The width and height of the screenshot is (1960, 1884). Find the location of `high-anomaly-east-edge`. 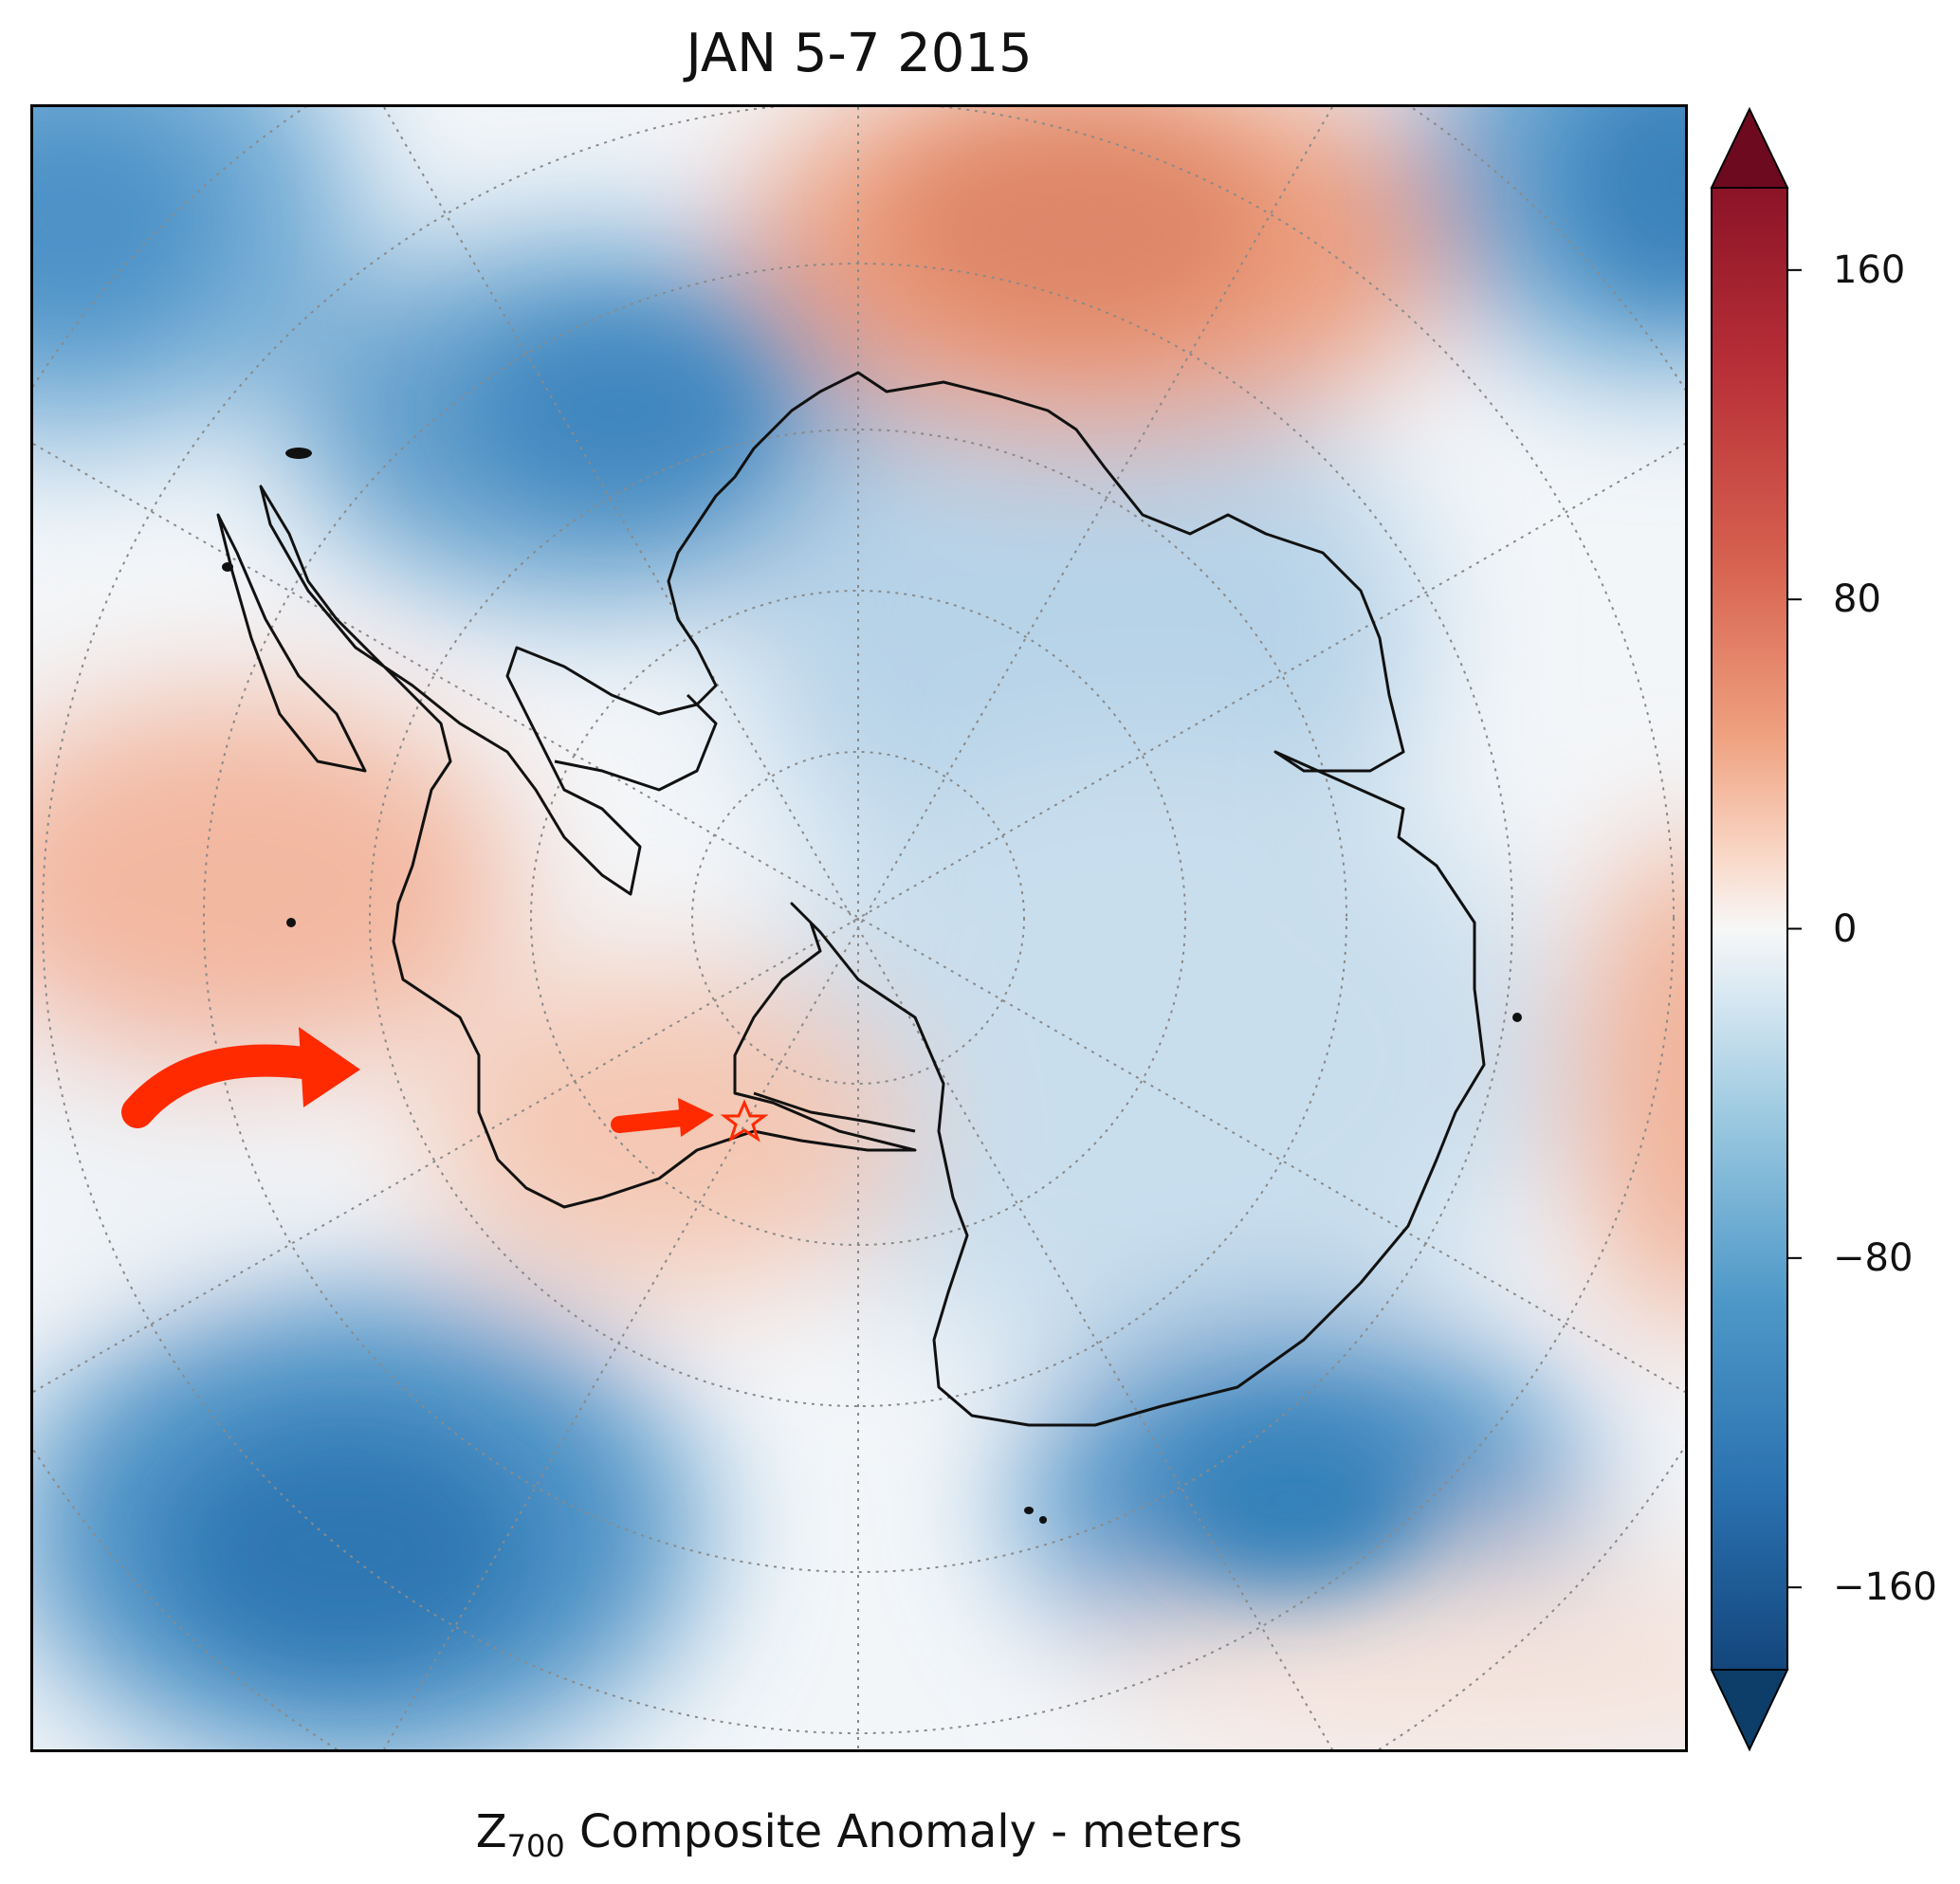

high-anomaly-east-edge is located at coordinates (1627, 1083).